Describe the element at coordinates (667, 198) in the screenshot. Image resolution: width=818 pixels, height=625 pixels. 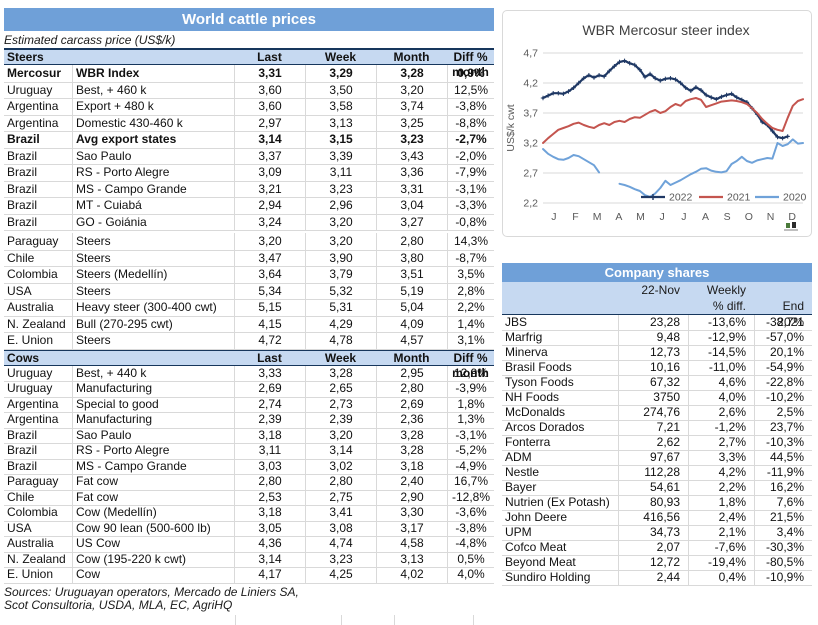
I see `legend-item-2022: 2022` at that location.